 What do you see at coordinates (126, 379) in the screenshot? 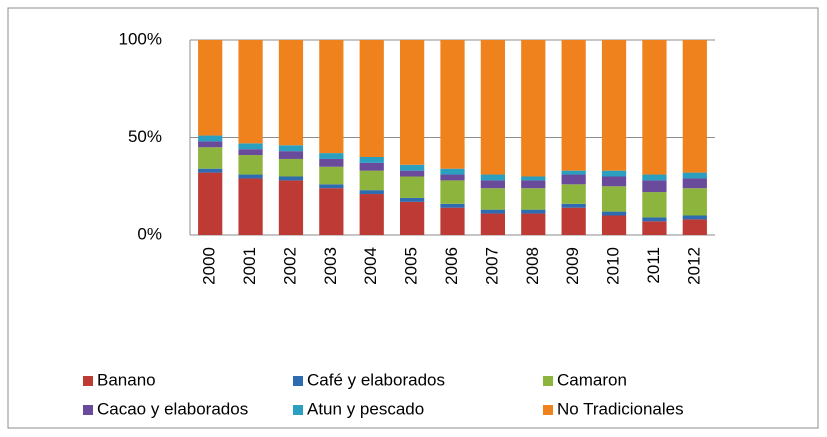
I see `legend-label: Banano` at bounding box center [126, 379].